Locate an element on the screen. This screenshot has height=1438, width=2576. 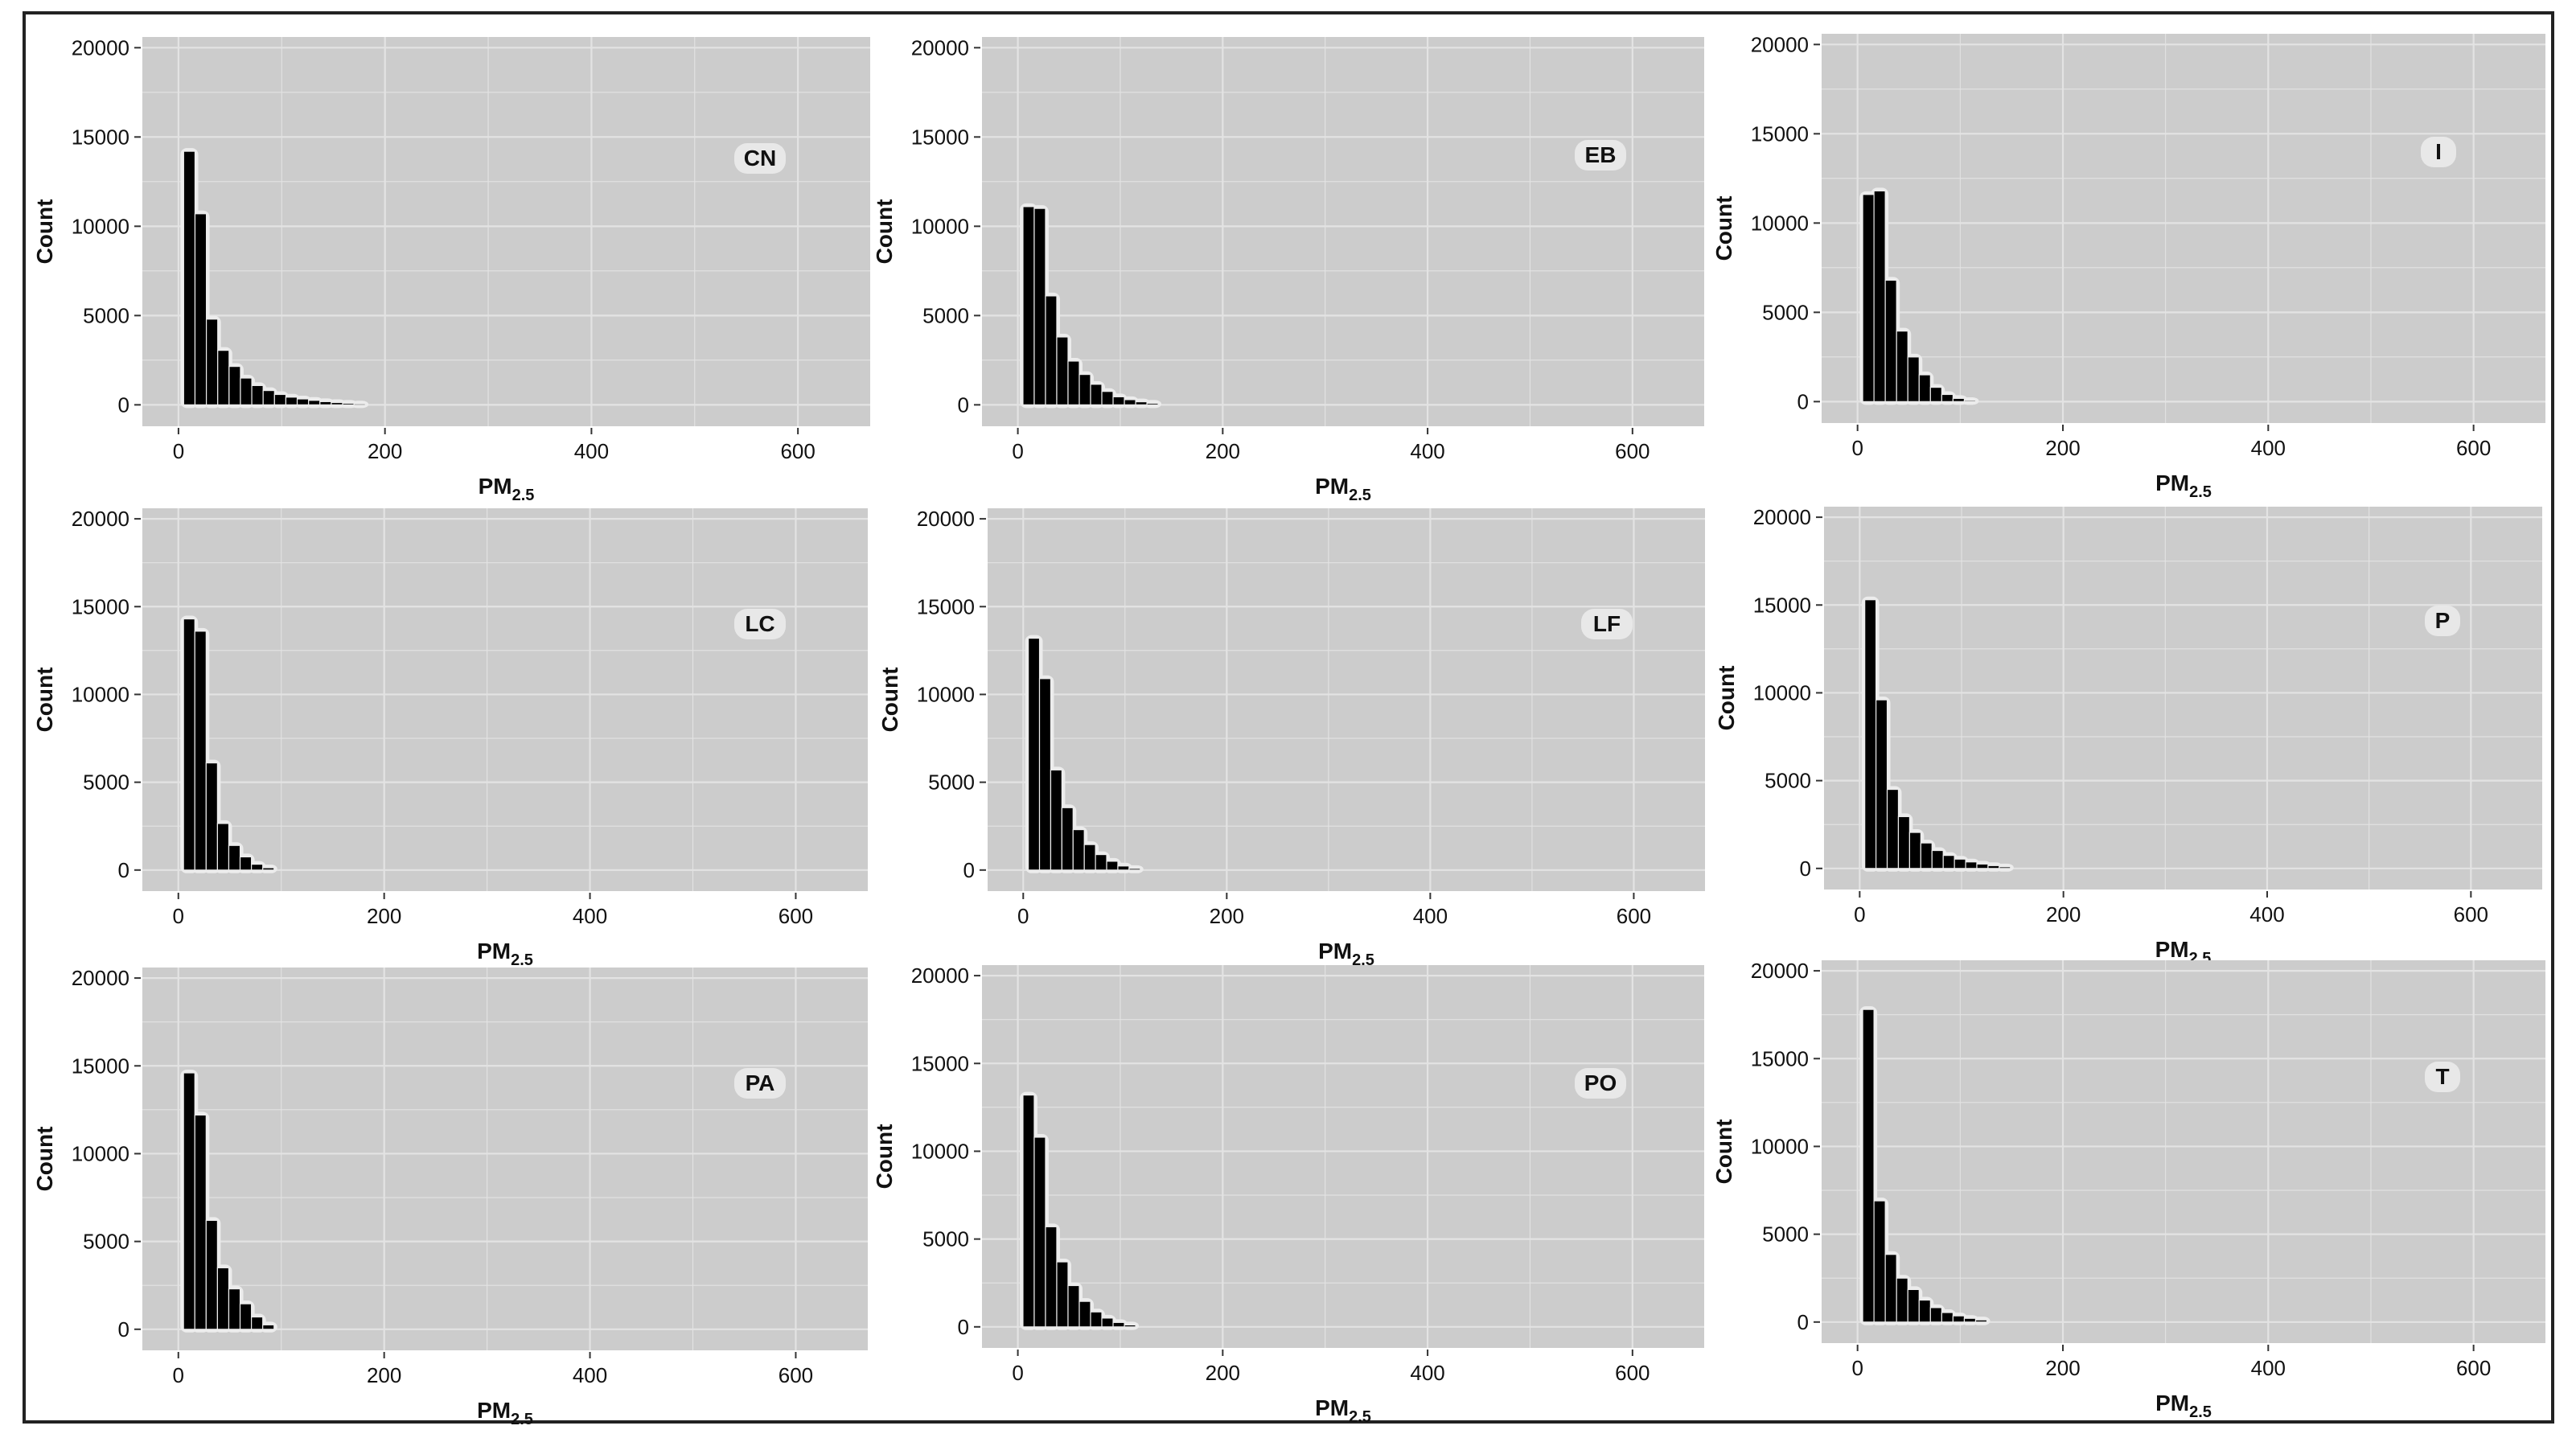
x-tick-label: 400 is located at coordinates (590, 916).